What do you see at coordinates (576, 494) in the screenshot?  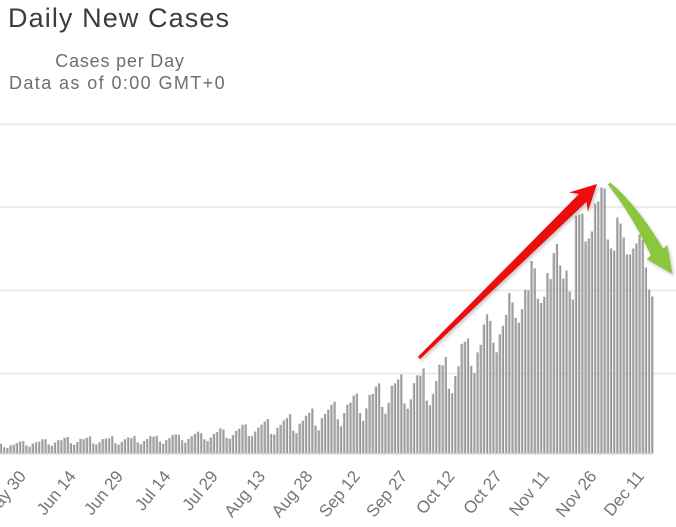 I see `svg-text: Nov 26` at bounding box center [576, 494].